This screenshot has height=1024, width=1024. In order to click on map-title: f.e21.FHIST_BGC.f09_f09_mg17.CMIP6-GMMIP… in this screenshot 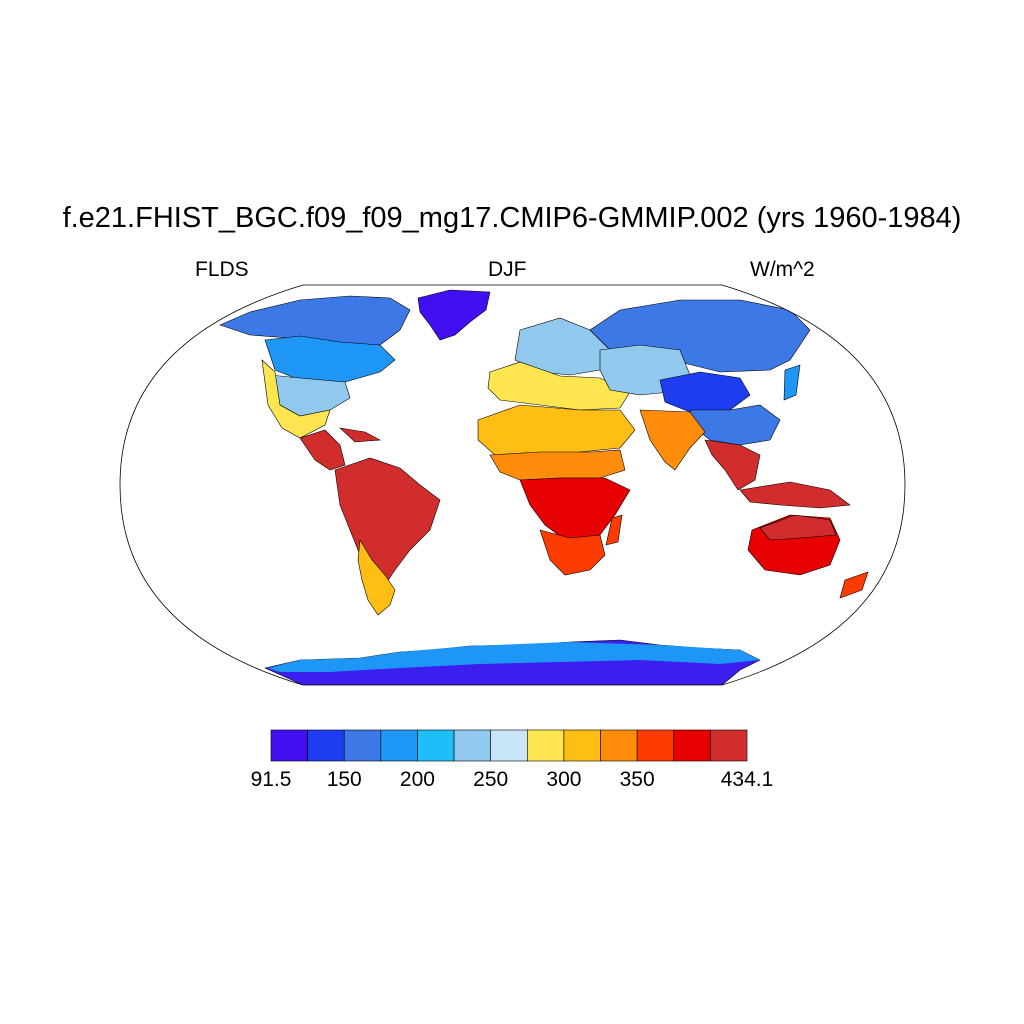, I will do `click(512, 218)`.